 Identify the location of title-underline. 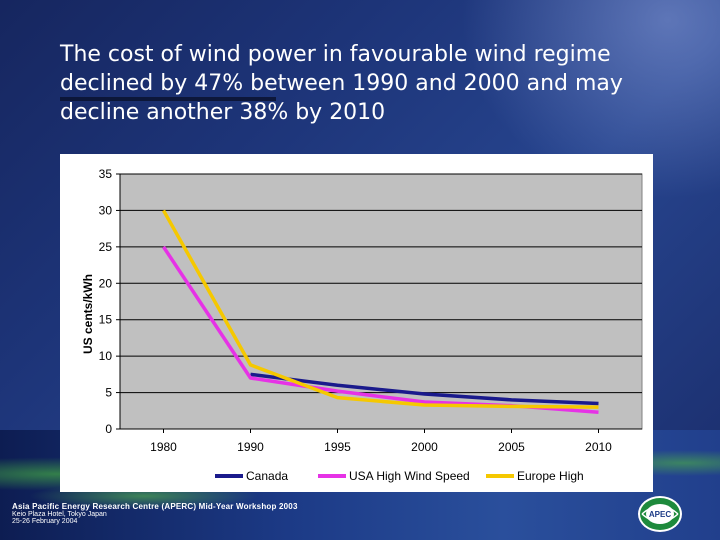
(168, 99).